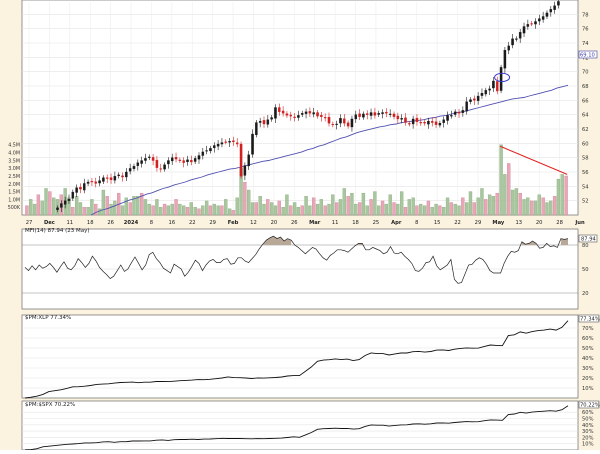 The height and width of the screenshot is (454, 600). I want to click on xlp-tag-value: 77.34%, so click(590, 320).